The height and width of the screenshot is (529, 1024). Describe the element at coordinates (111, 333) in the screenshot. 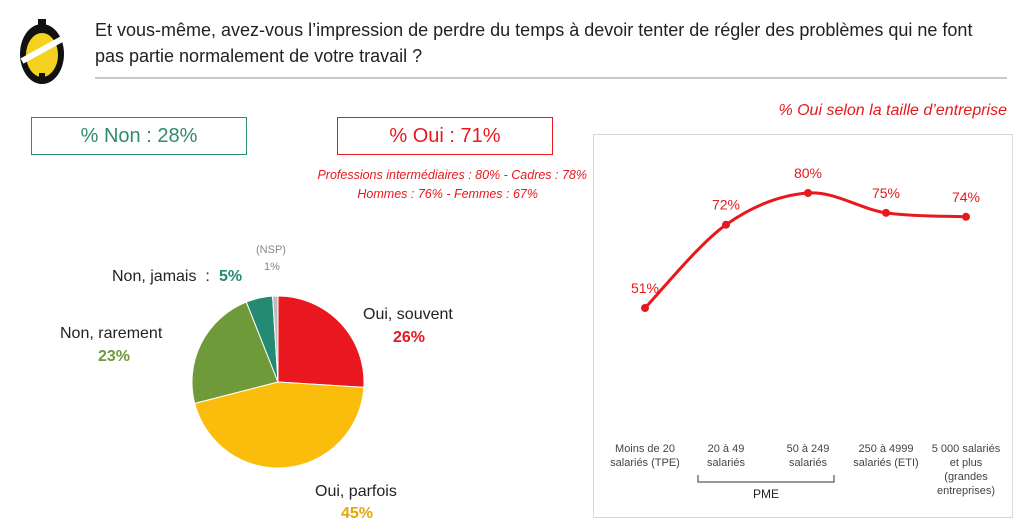

I see `pie-label-non-rarement: Non, rarement` at that location.